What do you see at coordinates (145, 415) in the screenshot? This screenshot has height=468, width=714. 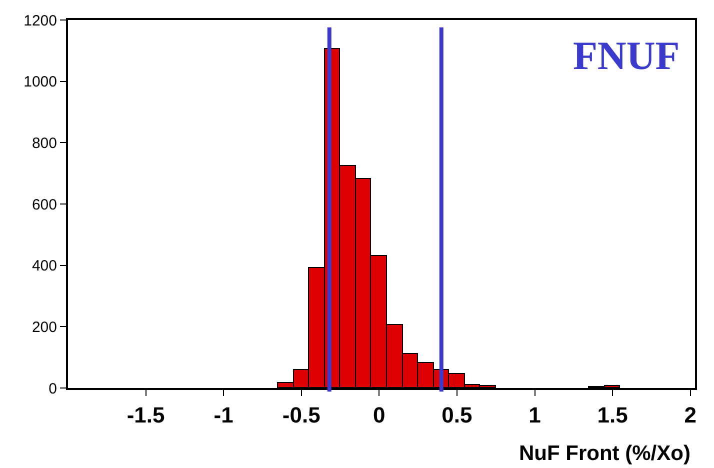 I see `x-tick-label: -1.5` at bounding box center [145, 415].